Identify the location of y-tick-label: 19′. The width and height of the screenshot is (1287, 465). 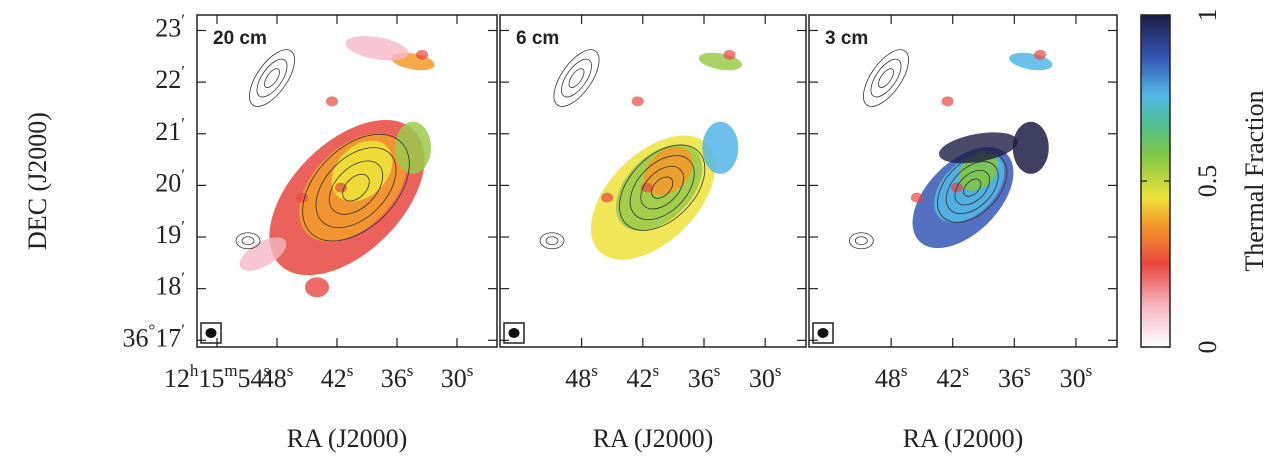
(170, 233).